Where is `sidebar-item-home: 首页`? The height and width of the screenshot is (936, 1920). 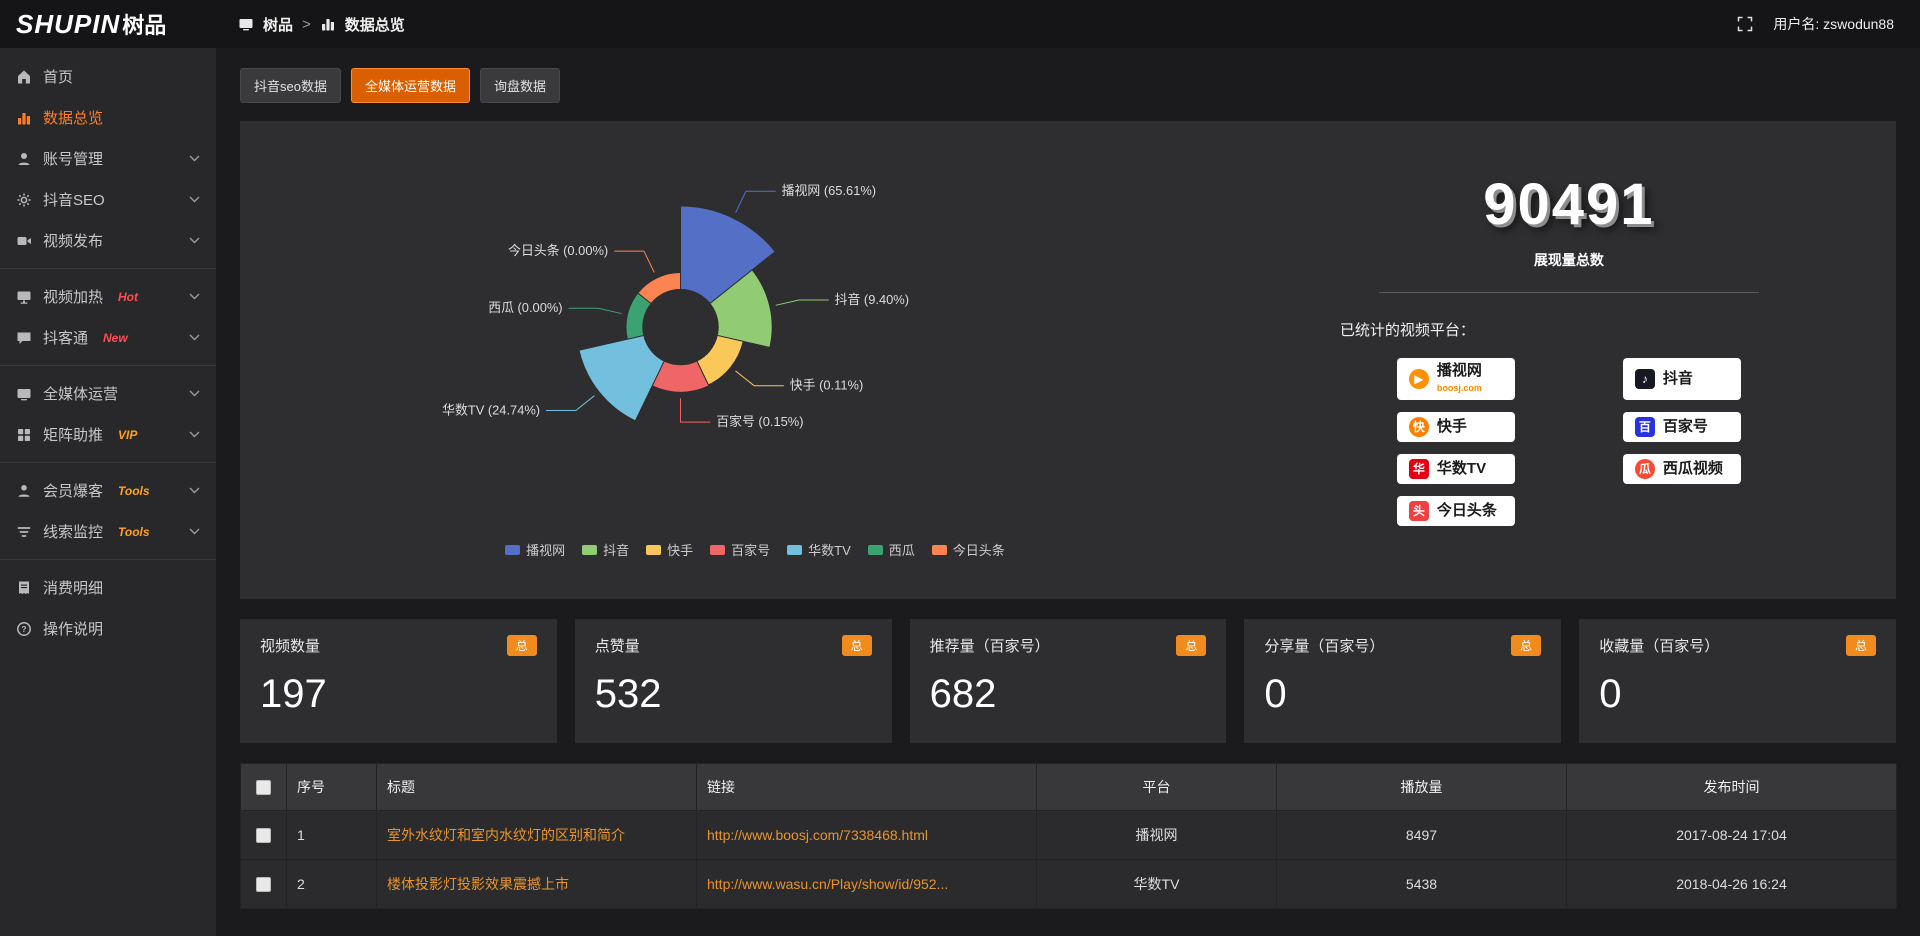
sidebar-item-home: 首页 is located at coordinates (108, 76).